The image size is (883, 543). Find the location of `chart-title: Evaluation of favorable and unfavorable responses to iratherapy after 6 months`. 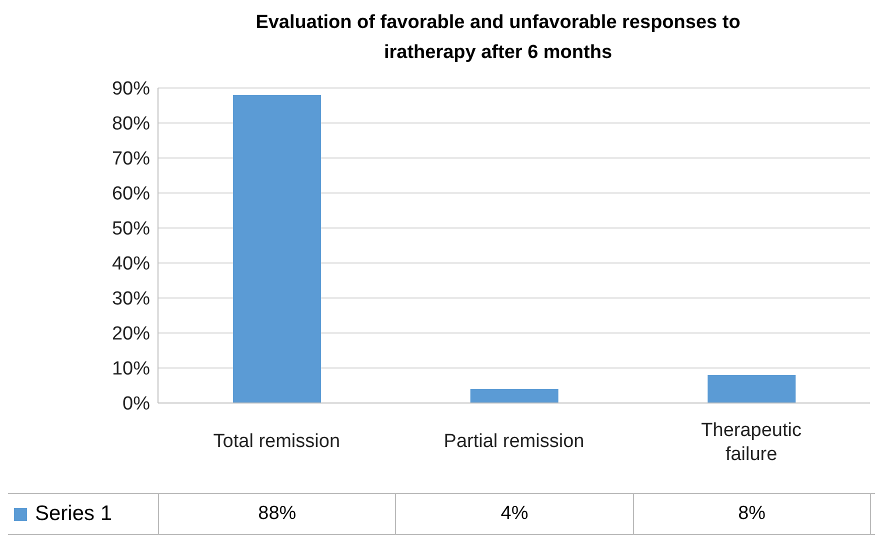

chart-title: Evaluation of favorable and unfavorable responses to iratherapy after 6 months is located at coordinates (498, 38).